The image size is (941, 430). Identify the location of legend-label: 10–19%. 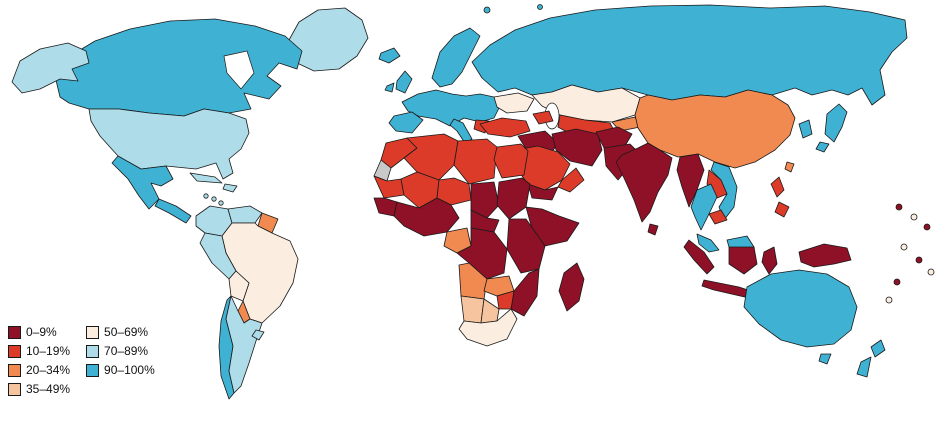
(48, 351).